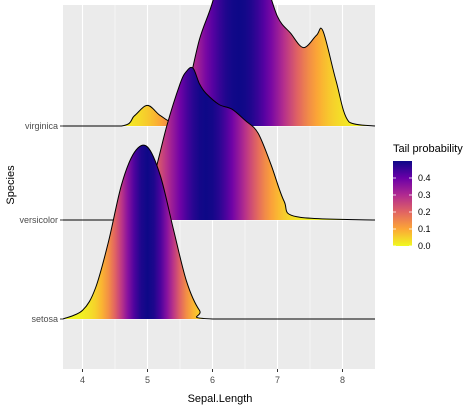 Image resolution: width=474 pixels, height=408 pixels. I want to click on x-tick-label: 4, so click(82, 380).